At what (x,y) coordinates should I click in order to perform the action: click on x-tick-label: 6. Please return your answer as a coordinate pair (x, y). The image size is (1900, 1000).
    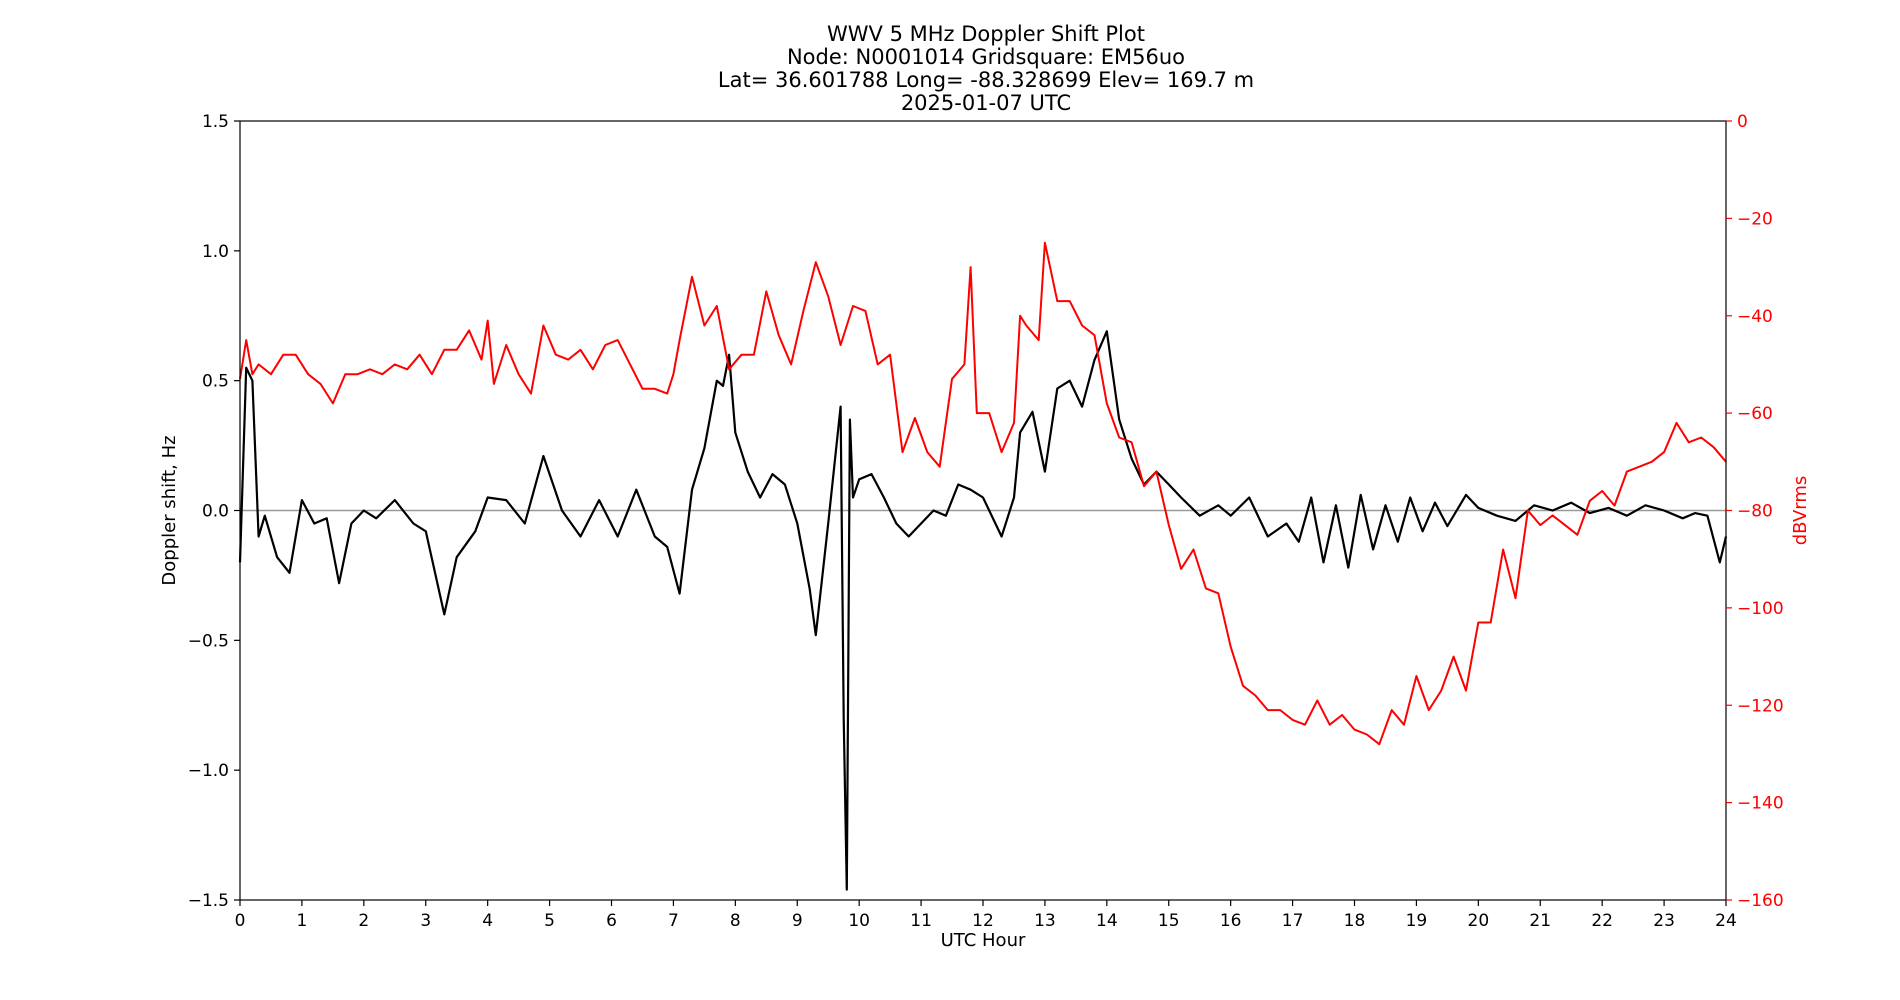
    Looking at the image, I should click on (611, 921).